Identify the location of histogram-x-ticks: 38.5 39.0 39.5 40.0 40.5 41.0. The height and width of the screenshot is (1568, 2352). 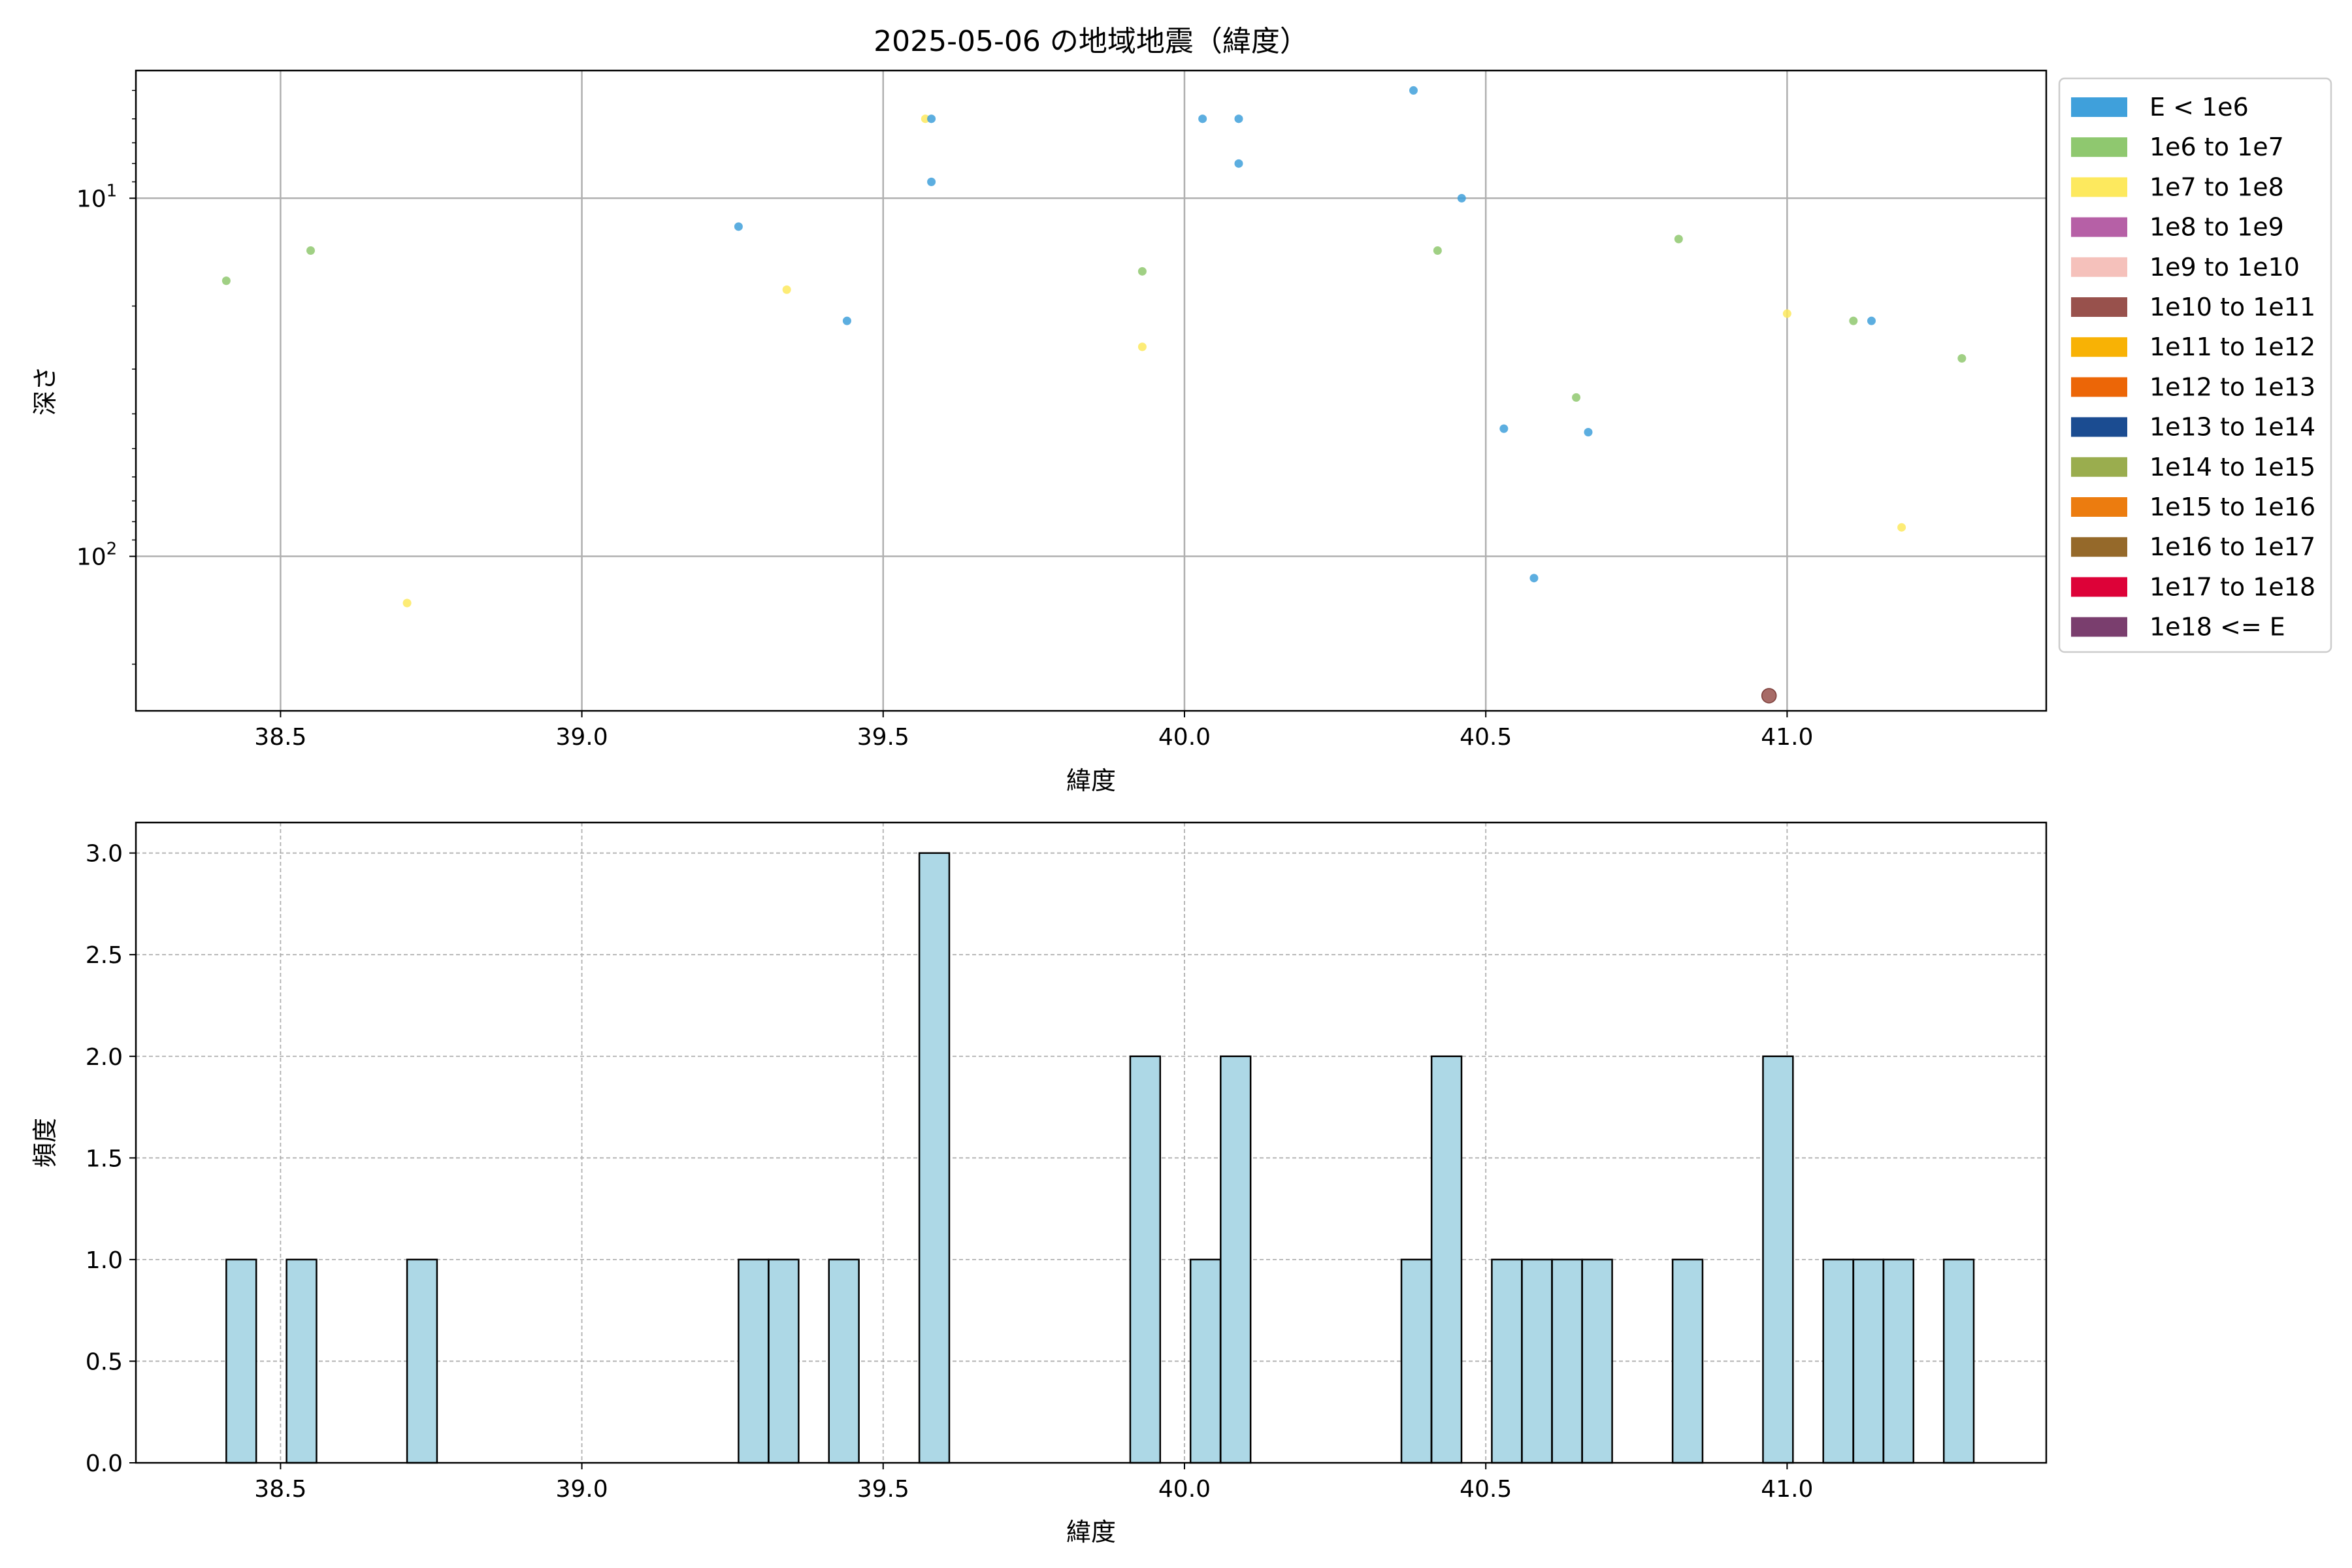
(1033, 1483).